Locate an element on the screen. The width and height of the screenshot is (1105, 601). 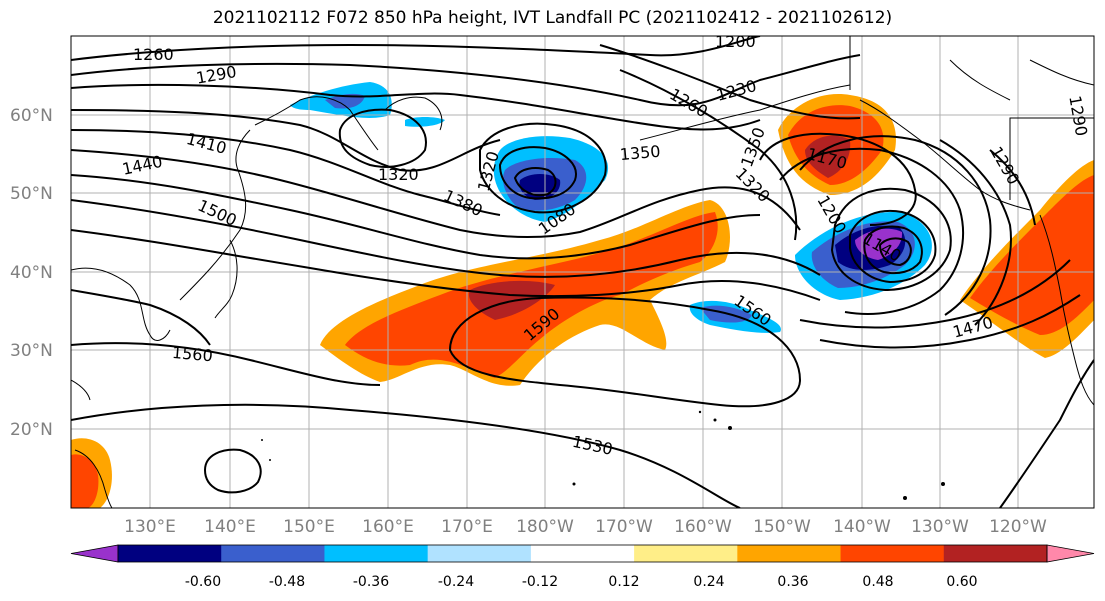
colorbar-tick-label: -0.60 is located at coordinates (203, 582).